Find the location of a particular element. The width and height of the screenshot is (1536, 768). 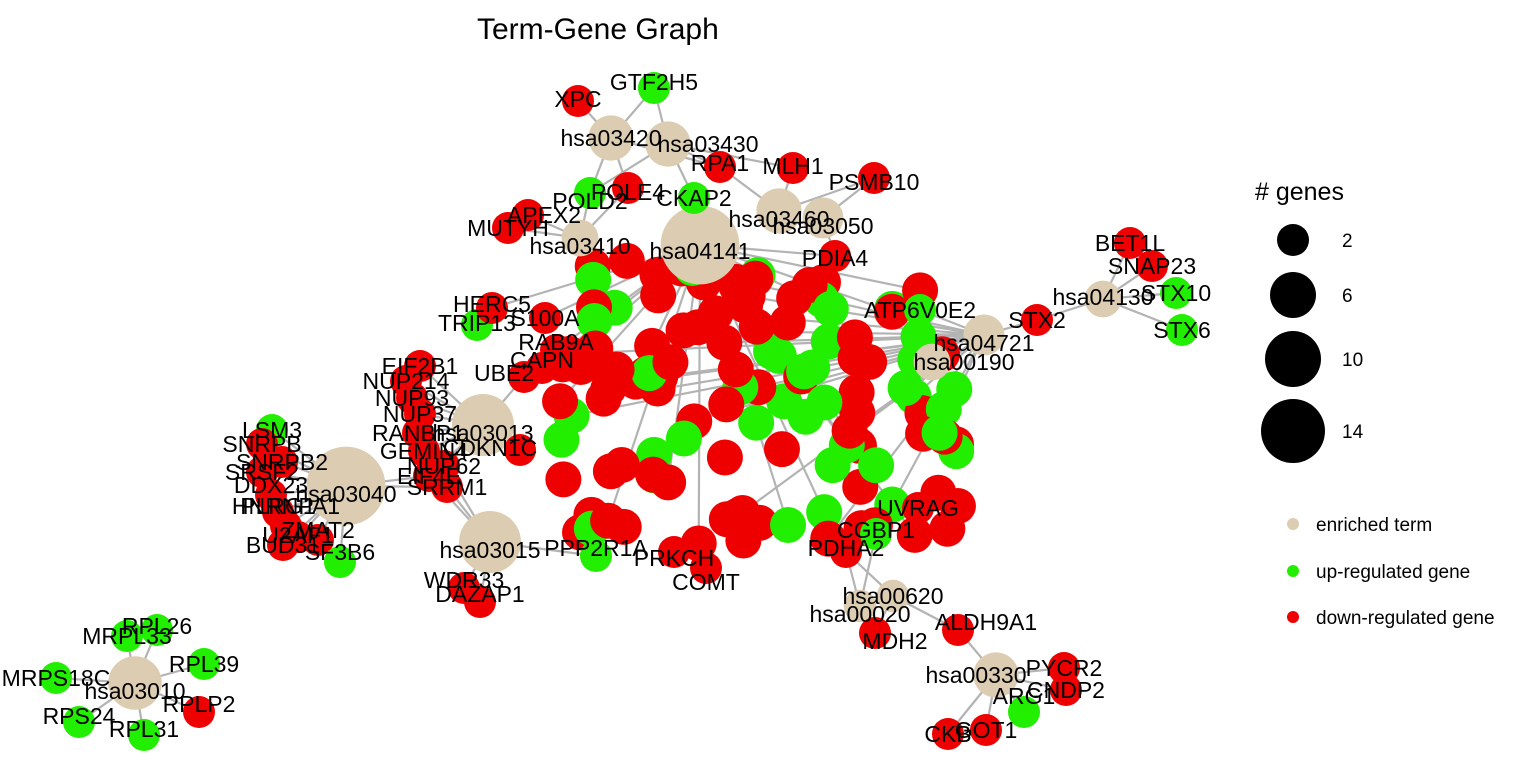

term-label-hsa03010: hsa03010 is located at coordinates (134, 691).